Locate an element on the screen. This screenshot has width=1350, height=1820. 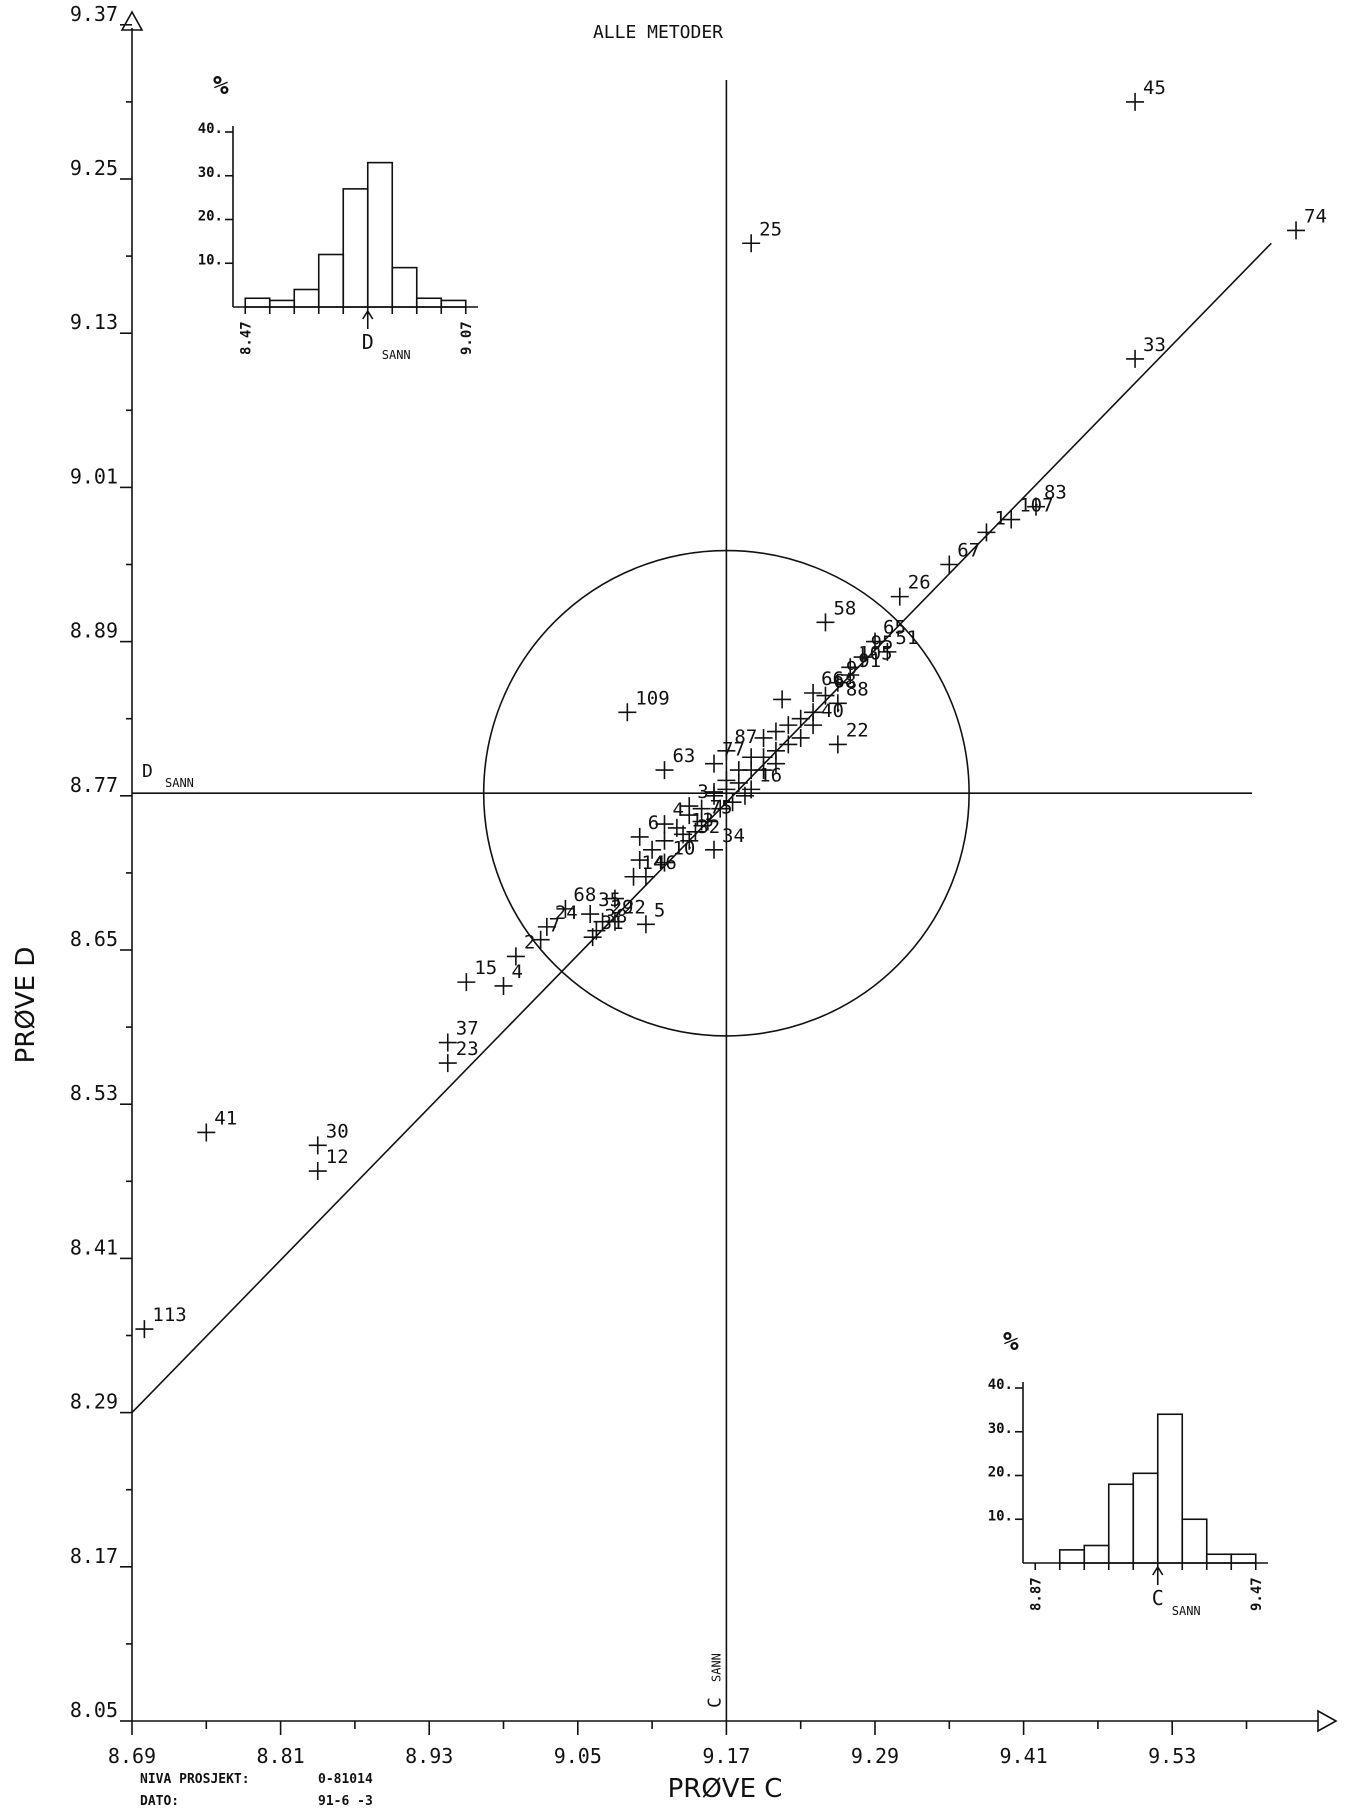
point-label: 58 is located at coordinates (844, 608).